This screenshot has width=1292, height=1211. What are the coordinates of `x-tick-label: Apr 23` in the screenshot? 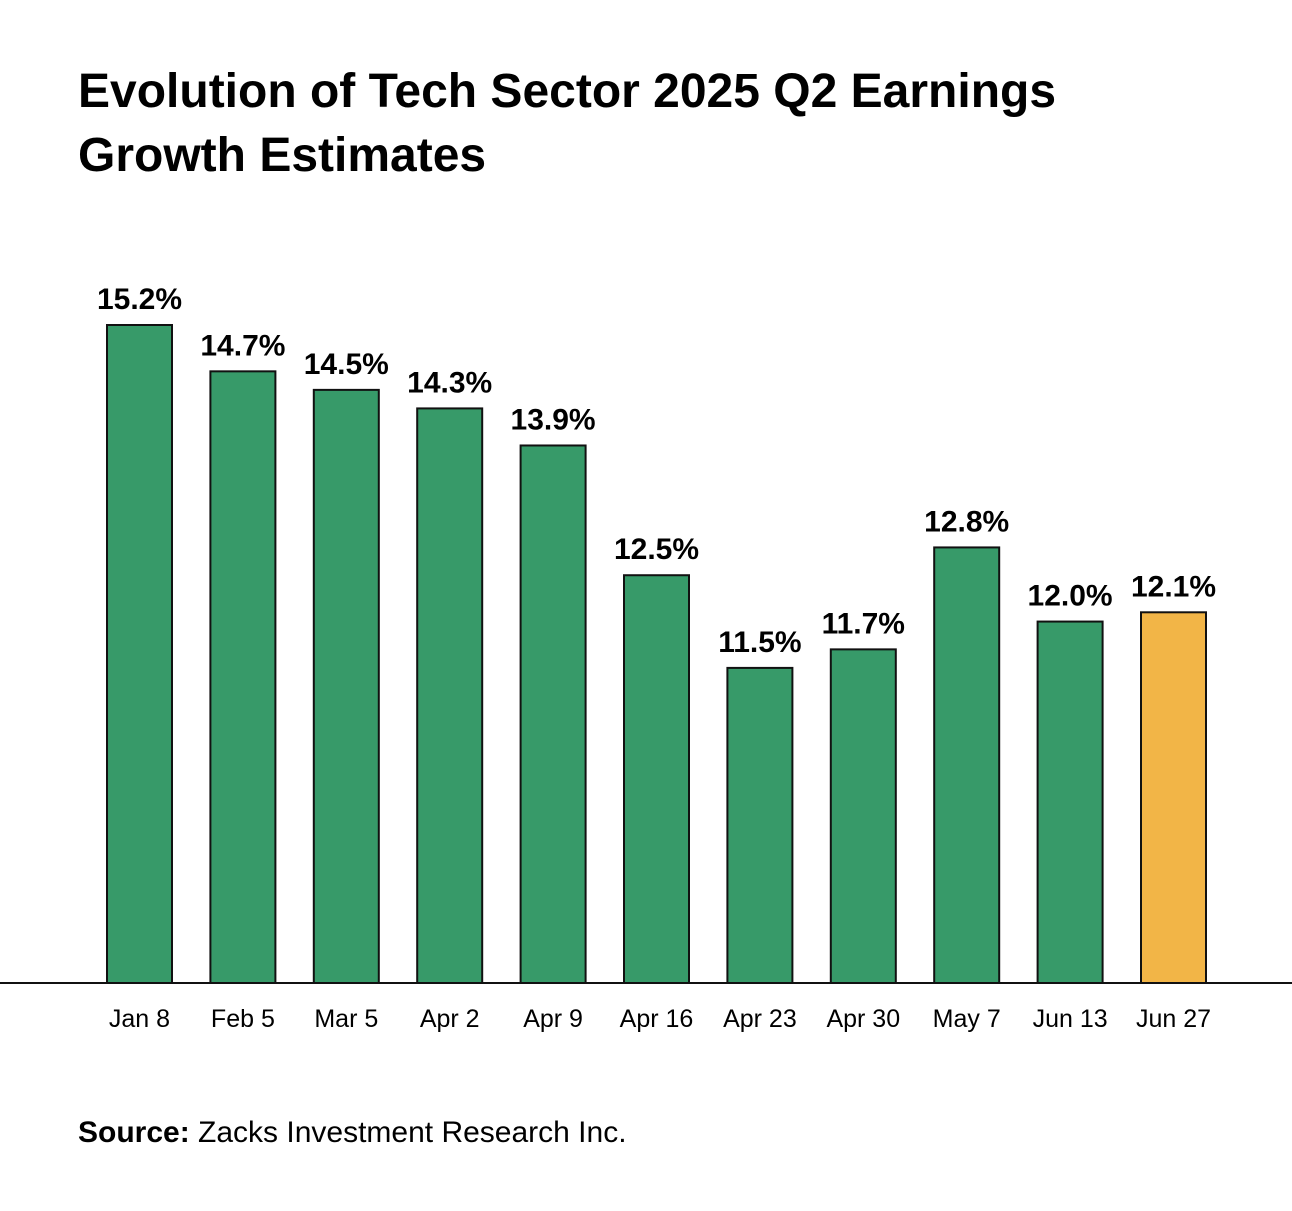 It's located at (760, 1019).